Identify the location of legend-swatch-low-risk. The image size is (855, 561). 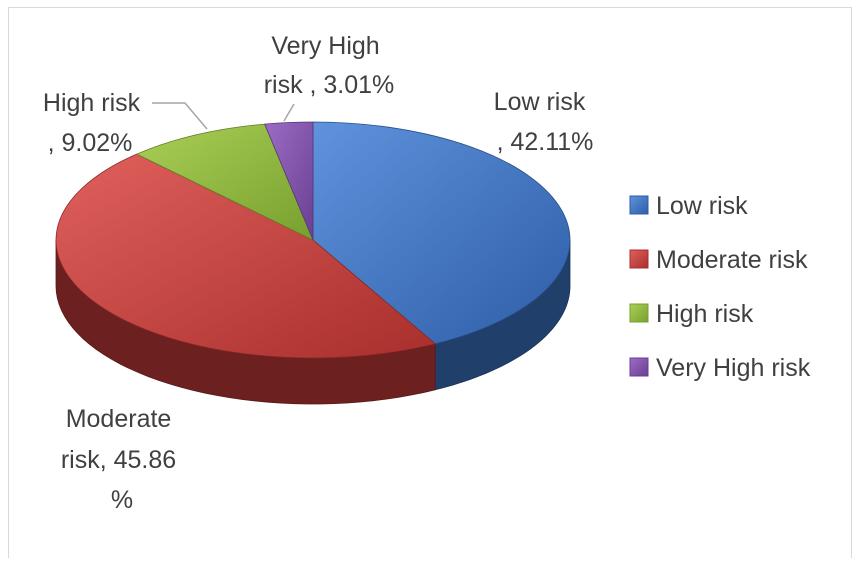
(639, 205).